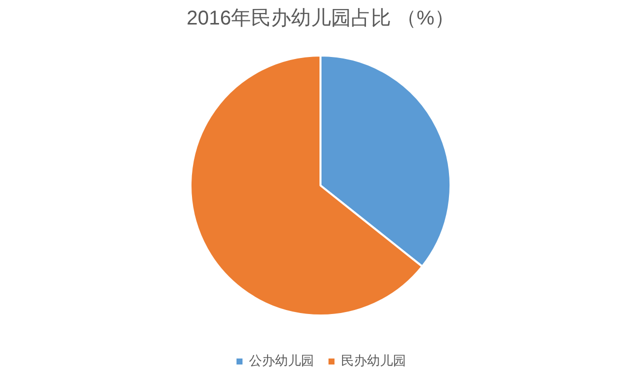  What do you see at coordinates (281, 361) in the screenshot?
I see `legend-label: 公办幼儿园` at bounding box center [281, 361].